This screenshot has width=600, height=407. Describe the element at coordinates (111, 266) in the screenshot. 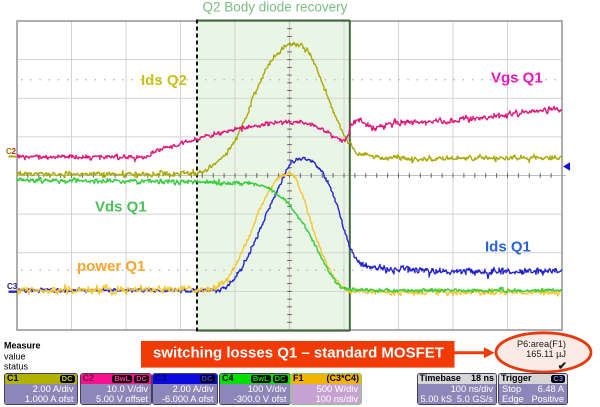

I see `svg-text: power Q1` at that location.